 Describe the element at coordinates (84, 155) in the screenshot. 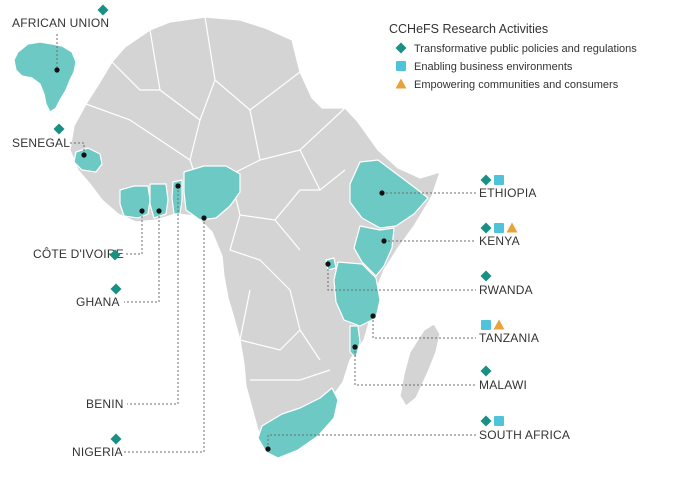

I see `location-dot-senegal` at that location.